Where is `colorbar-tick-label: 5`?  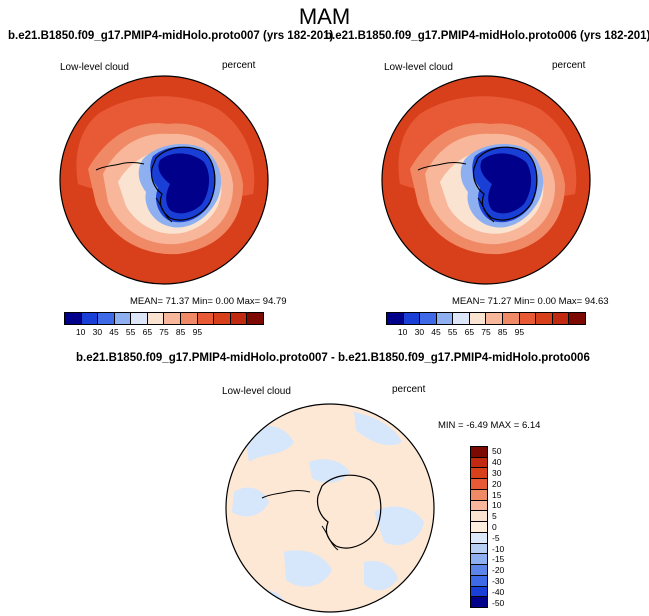 colorbar-tick-label: 5 is located at coordinates (494, 516).